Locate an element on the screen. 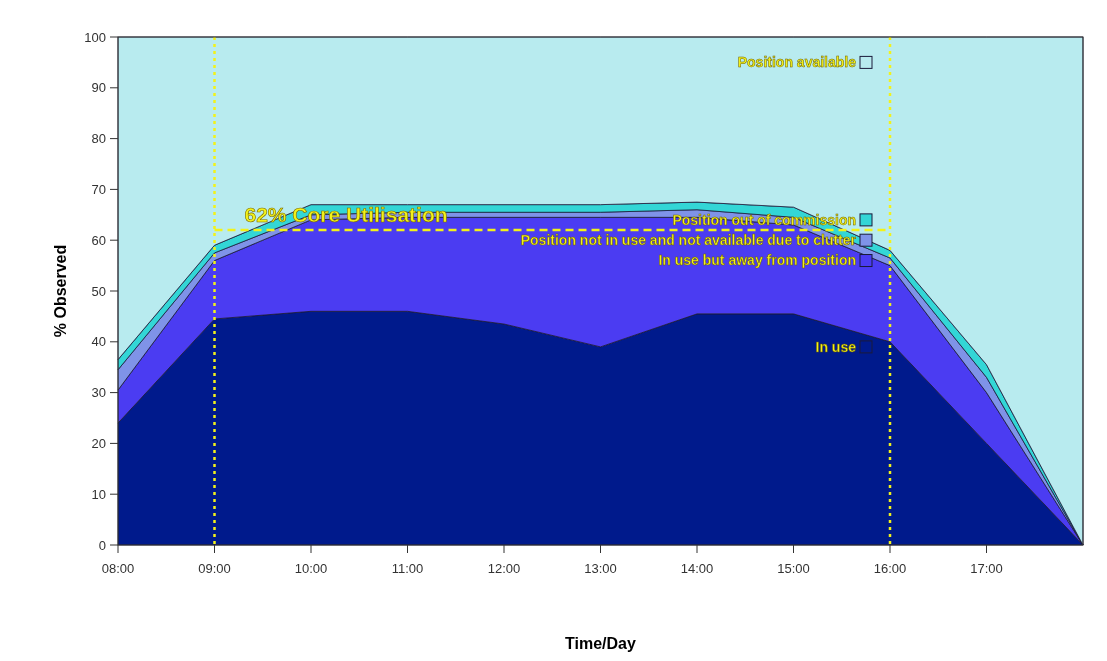  y-tick-label: 20 is located at coordinates (98, 443).